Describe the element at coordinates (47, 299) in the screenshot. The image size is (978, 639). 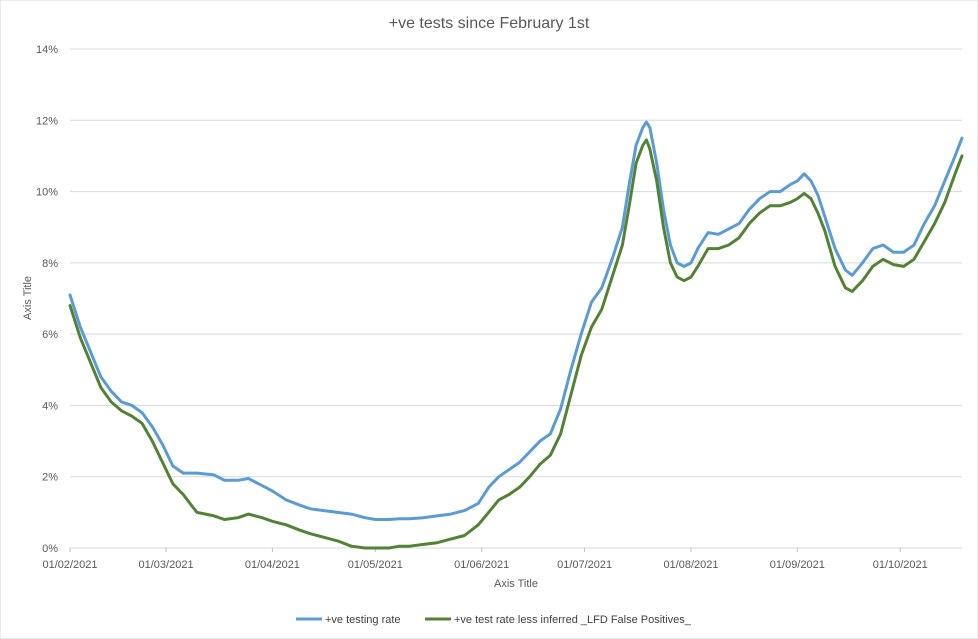
I see `y-axis-ticks: 0% 2% 4% 6% 8% 10% 12% 14%` at that location.